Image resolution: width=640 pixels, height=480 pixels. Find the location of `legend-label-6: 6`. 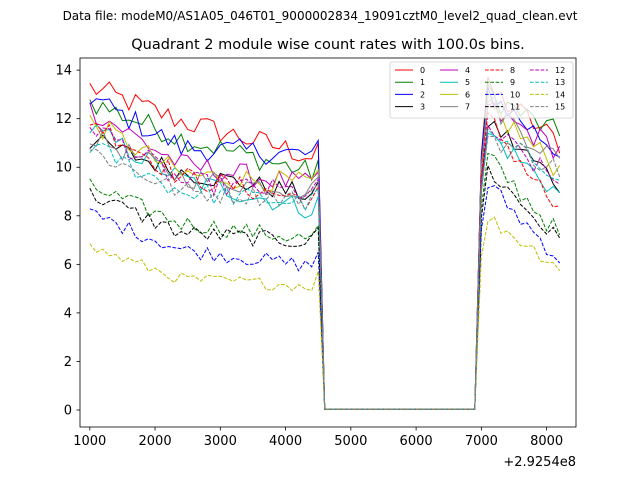

legend-label-6: 6 is located at coordinates (467, 94).